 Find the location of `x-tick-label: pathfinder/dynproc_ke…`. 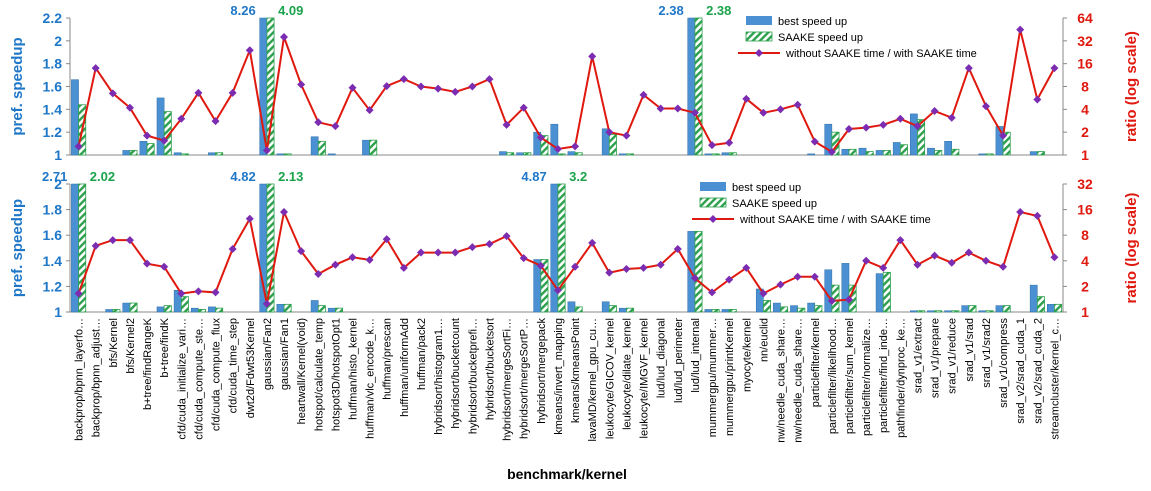

x-tick-label: pathfinder/dynproc_ke… is located at coordinates (901, 378).